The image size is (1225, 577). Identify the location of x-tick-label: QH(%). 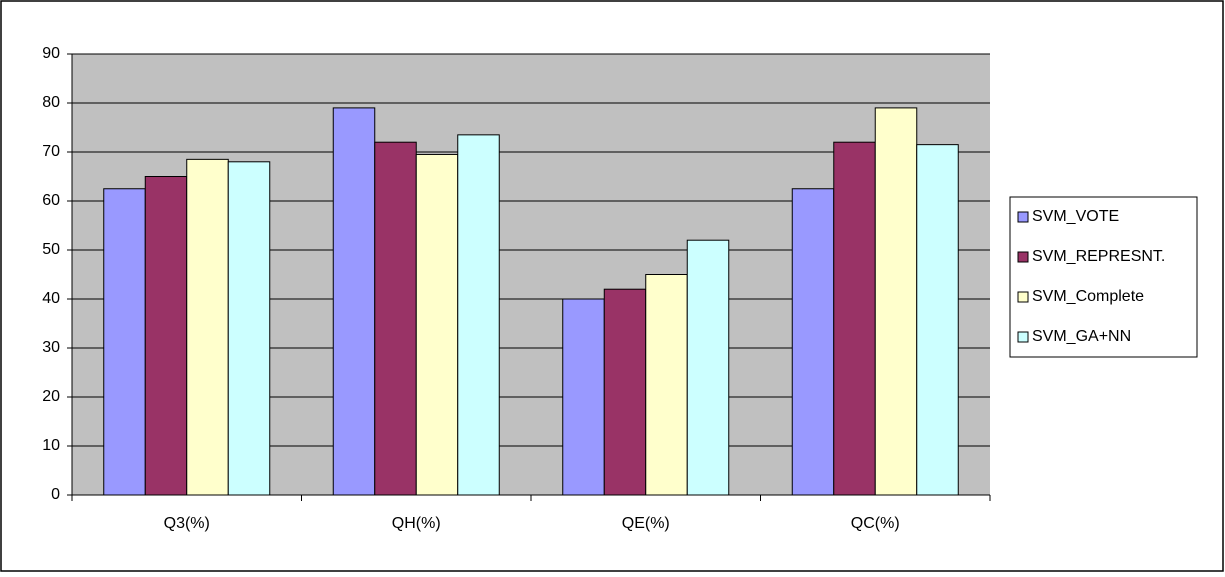
(416, 523).